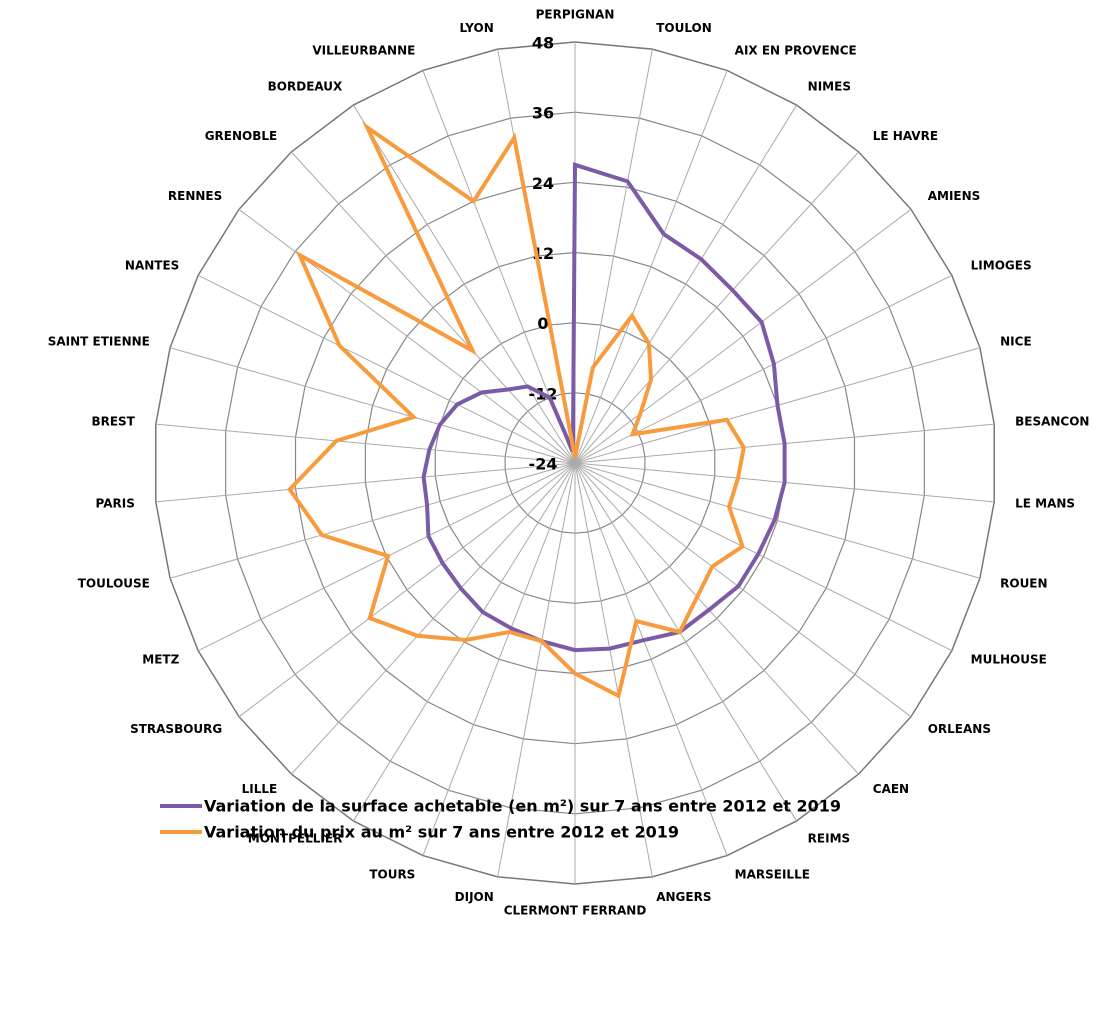 Image resolution: width=1110 pixels, height=1022 pixels. Describe the element at coordinates (543, 183) in the screenshot. I see `tick-label: 24` at that location.